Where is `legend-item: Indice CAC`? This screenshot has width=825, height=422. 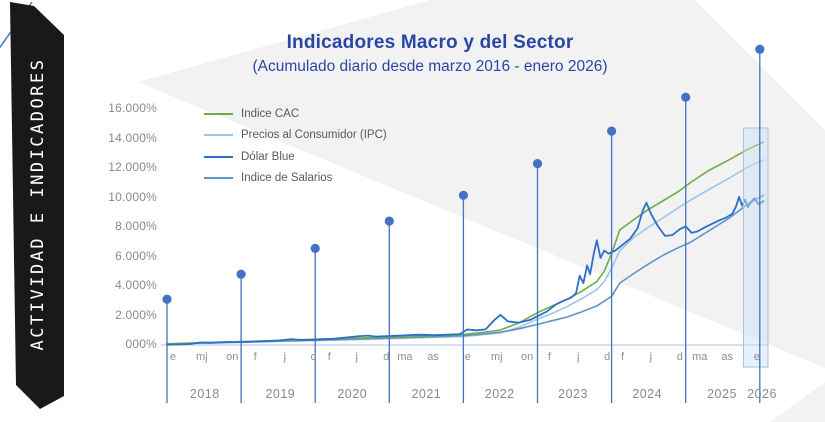 legend-item: Indice CAC is located at coordinates (295, 114).